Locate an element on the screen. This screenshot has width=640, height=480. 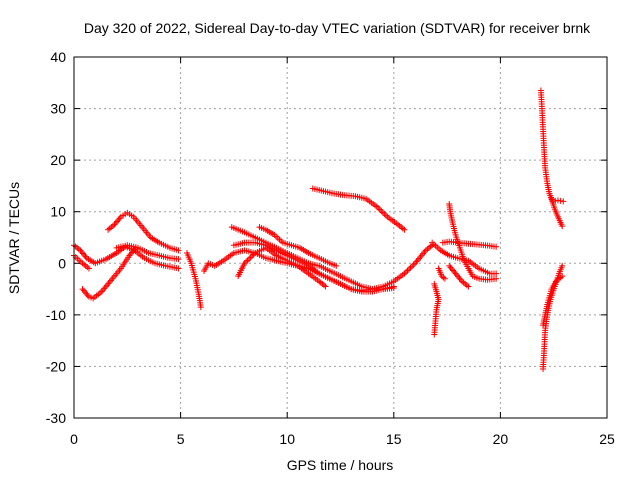
x-axis-label: GPS time / hours is located at coordinates (340, 465).